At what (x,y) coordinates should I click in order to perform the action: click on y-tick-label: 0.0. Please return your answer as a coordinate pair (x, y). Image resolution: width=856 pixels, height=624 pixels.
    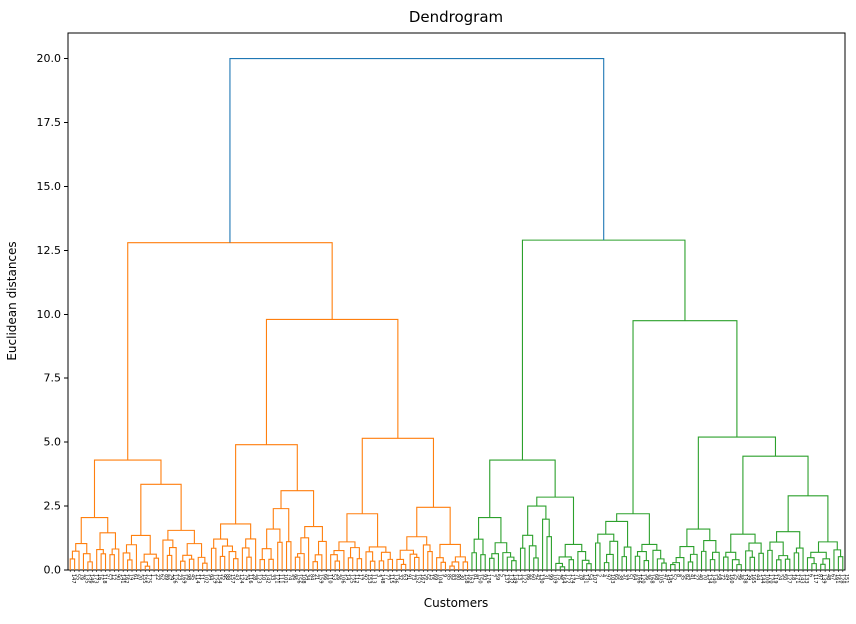
    Looking at the image, I should click on (53, 570).